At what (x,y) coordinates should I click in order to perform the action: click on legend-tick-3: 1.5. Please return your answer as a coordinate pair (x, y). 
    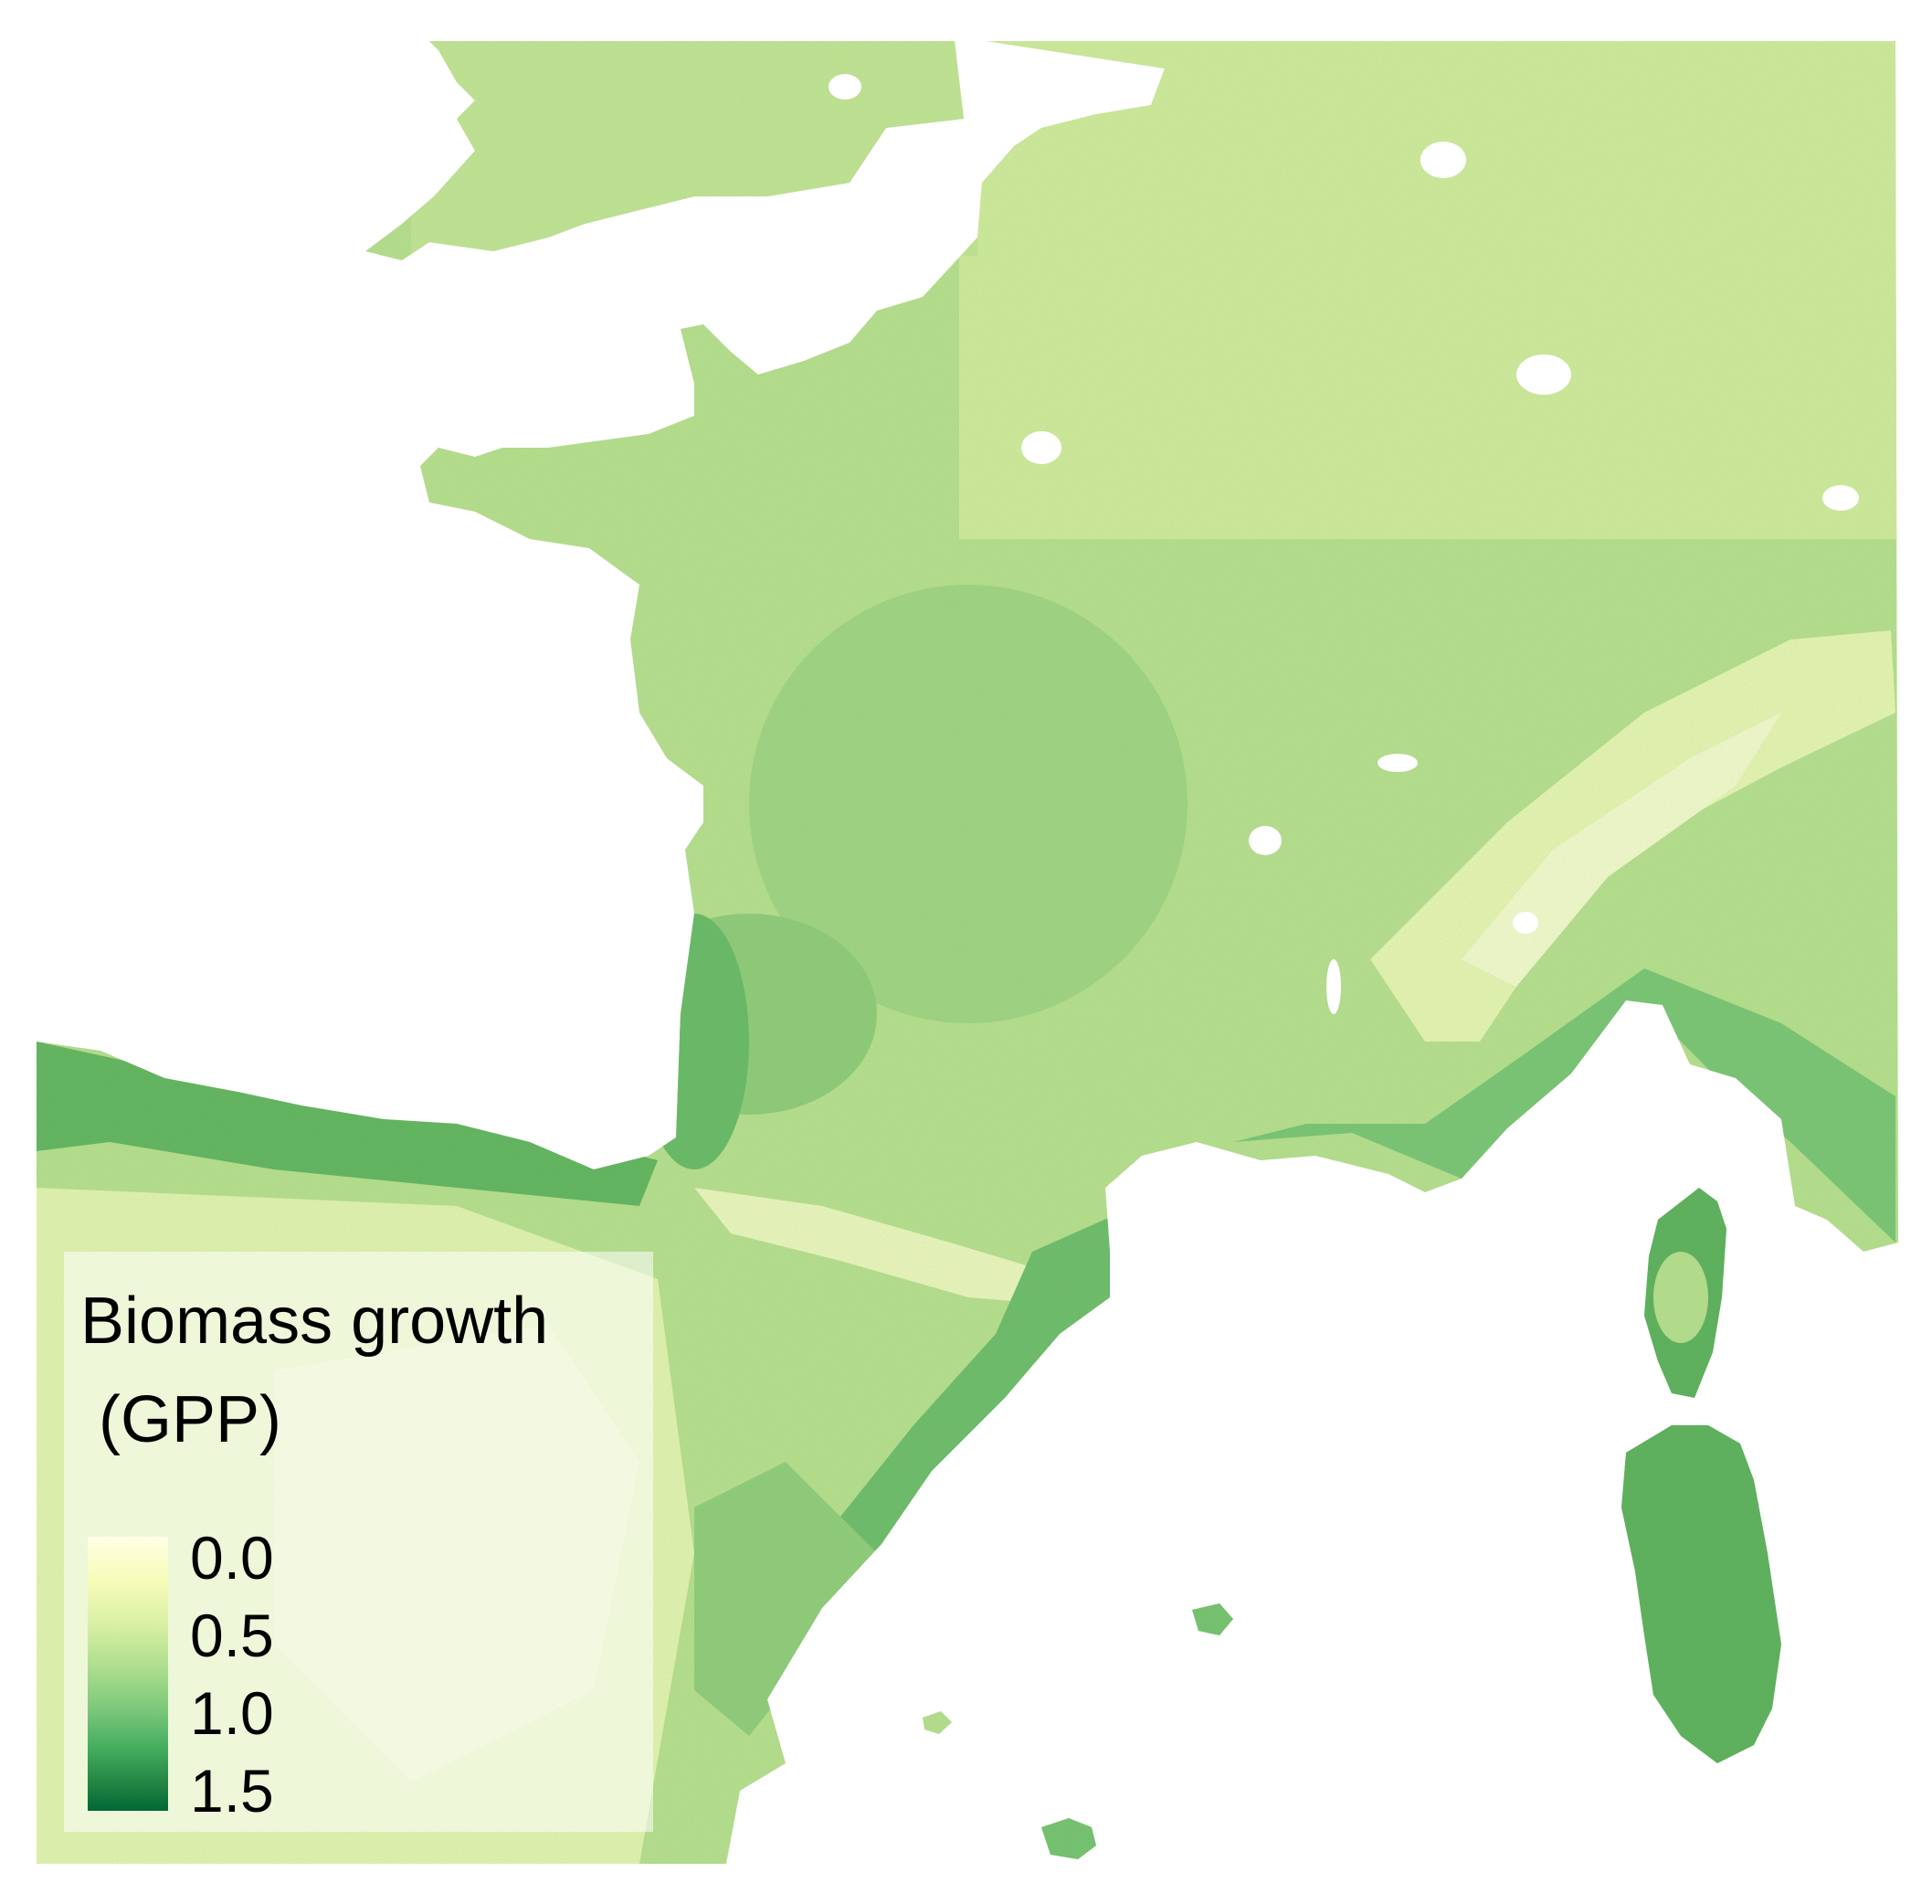
    Looking at the image, I should click on (232, 1791).